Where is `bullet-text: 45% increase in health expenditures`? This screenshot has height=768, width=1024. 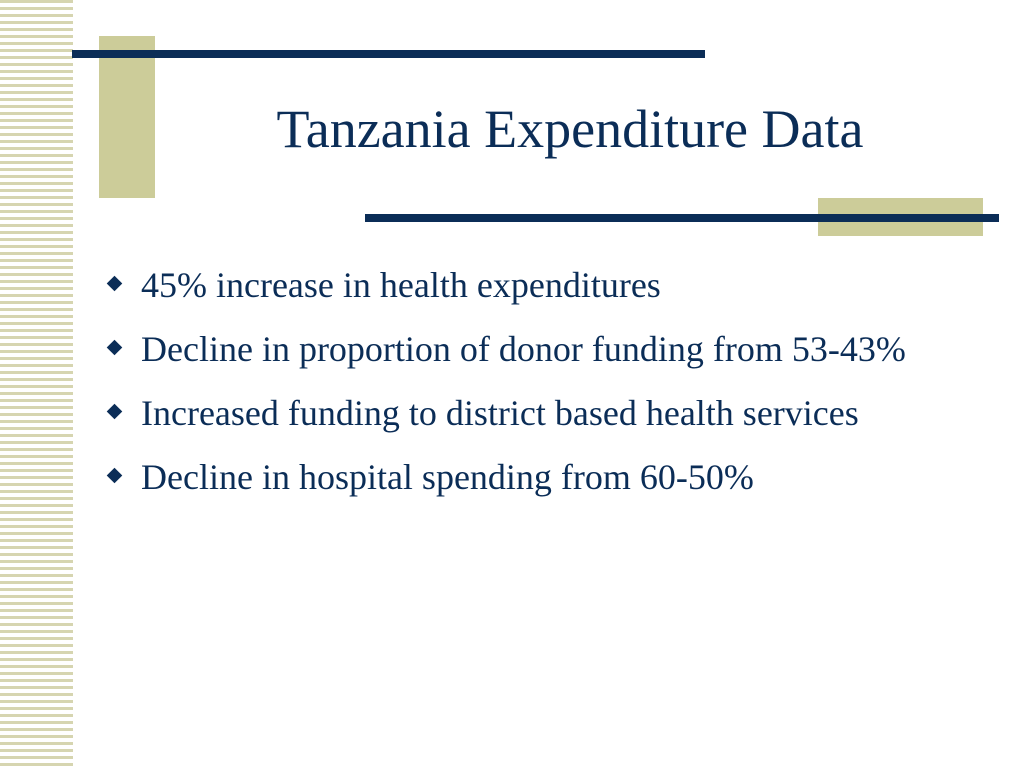
bullet-text: 45% increase in health expenditures is located at coordinates (401, 285).